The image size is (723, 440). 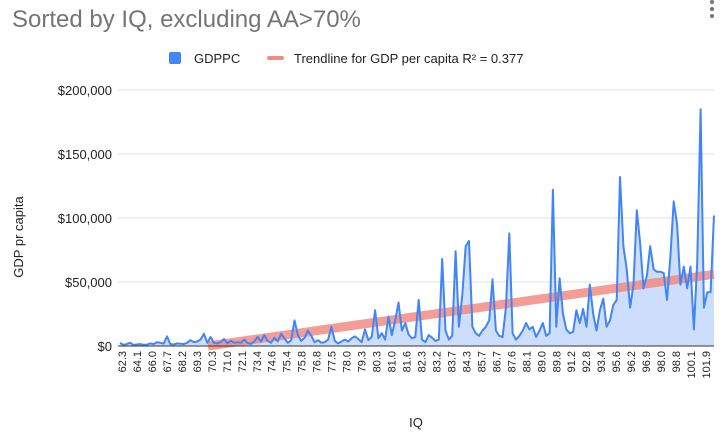 I want to click on x-tick-label: 91.2, so click(x=572, y=361).